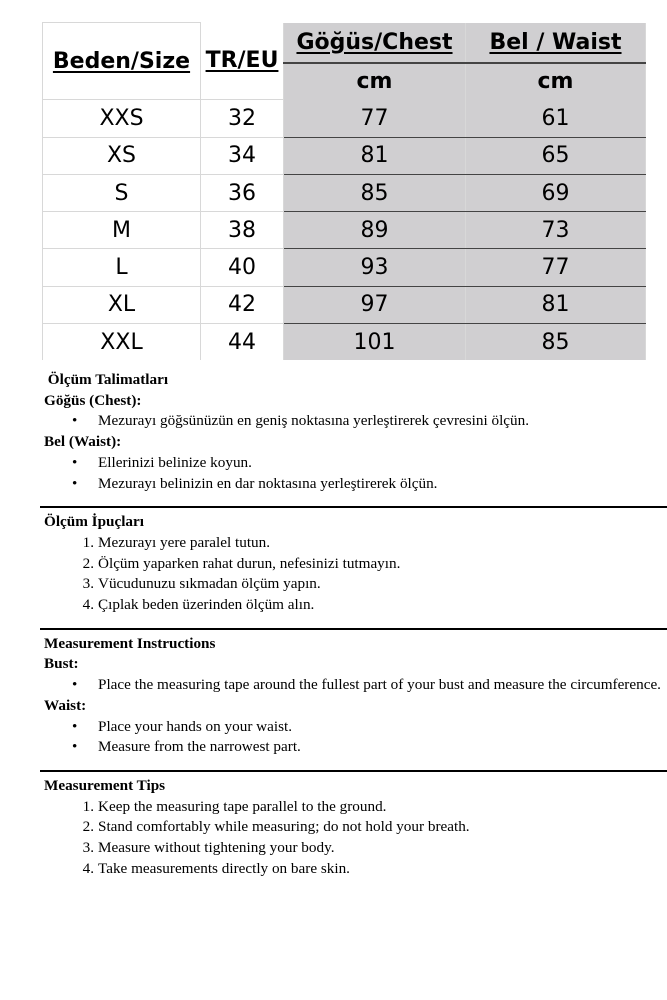  I want to click on group-label: Waist:, so click(65, 705).